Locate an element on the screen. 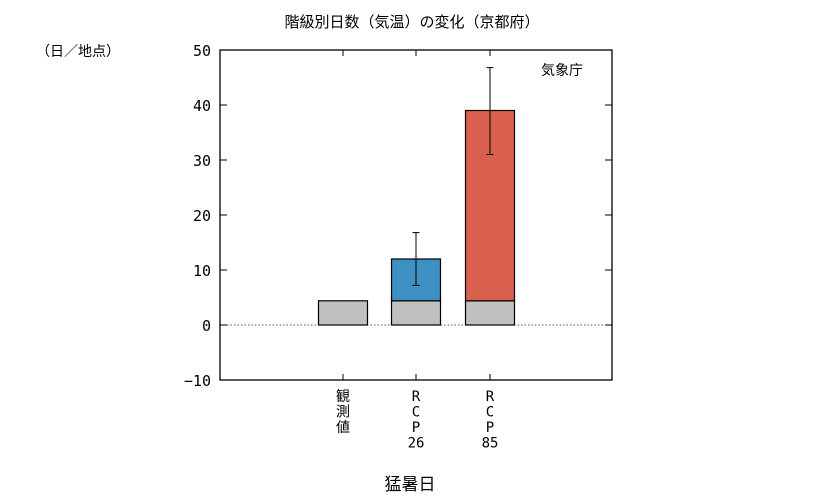 The height and width of the screenshot is (502, 833). y-tick-label: 0 is located at coordinates (206, 326).